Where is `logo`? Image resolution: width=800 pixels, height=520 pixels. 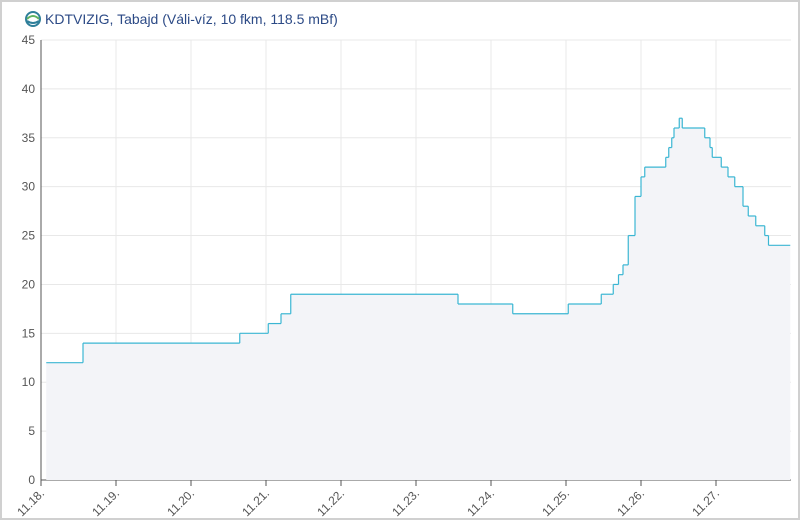 logo is located at coordinates (33, 19).